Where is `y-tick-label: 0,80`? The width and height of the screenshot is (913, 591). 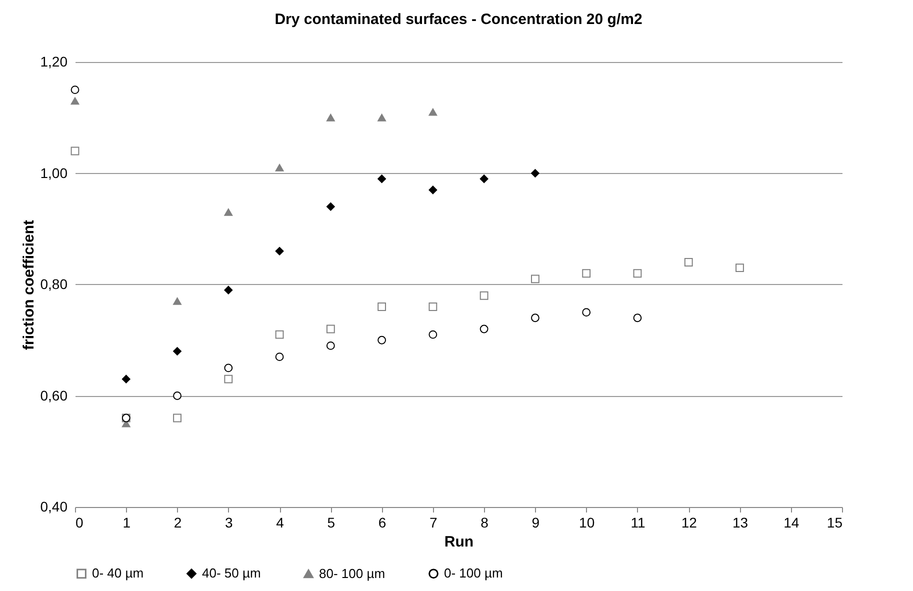 y-tick-label: 0,80 is located at coordinates (54, 284).